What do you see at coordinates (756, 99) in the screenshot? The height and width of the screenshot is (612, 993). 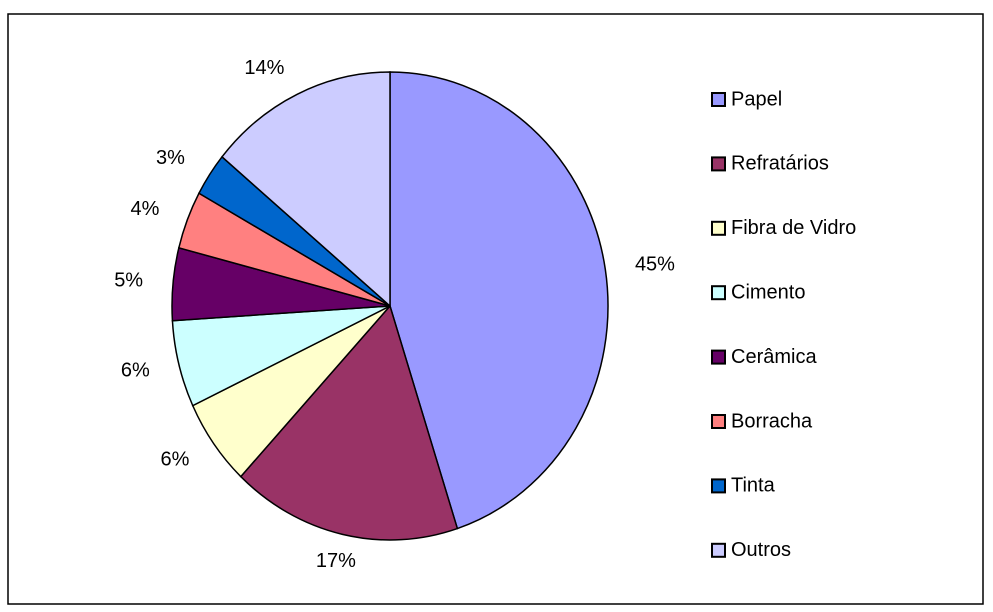 I see `legend-label: Papel` at bounding box center [756, 99].